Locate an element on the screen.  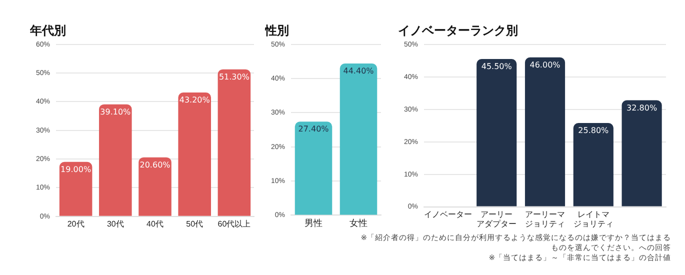
x-tick-label: レイトマジョリティ is located at coordinates (593, 219).